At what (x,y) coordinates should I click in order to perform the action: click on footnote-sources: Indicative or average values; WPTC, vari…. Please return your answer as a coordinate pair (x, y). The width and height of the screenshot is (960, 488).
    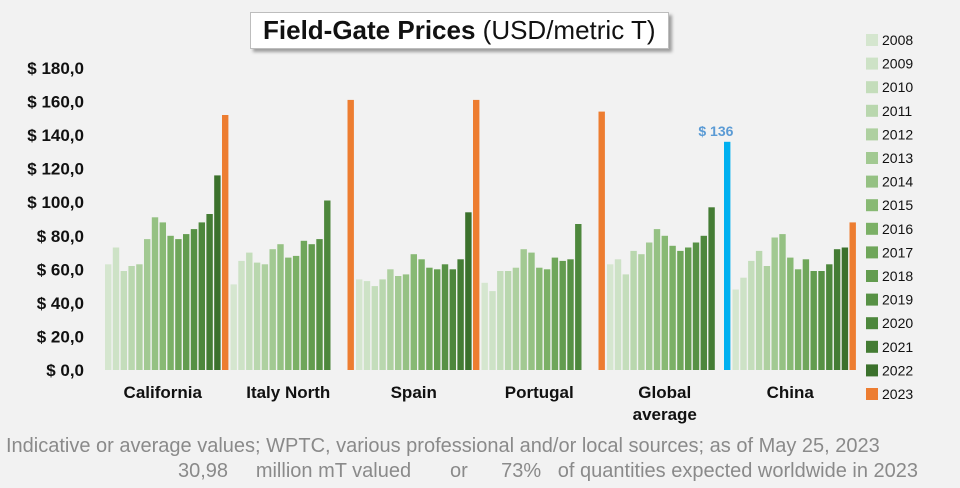
    Looking at the image, I should click on (443, 446).